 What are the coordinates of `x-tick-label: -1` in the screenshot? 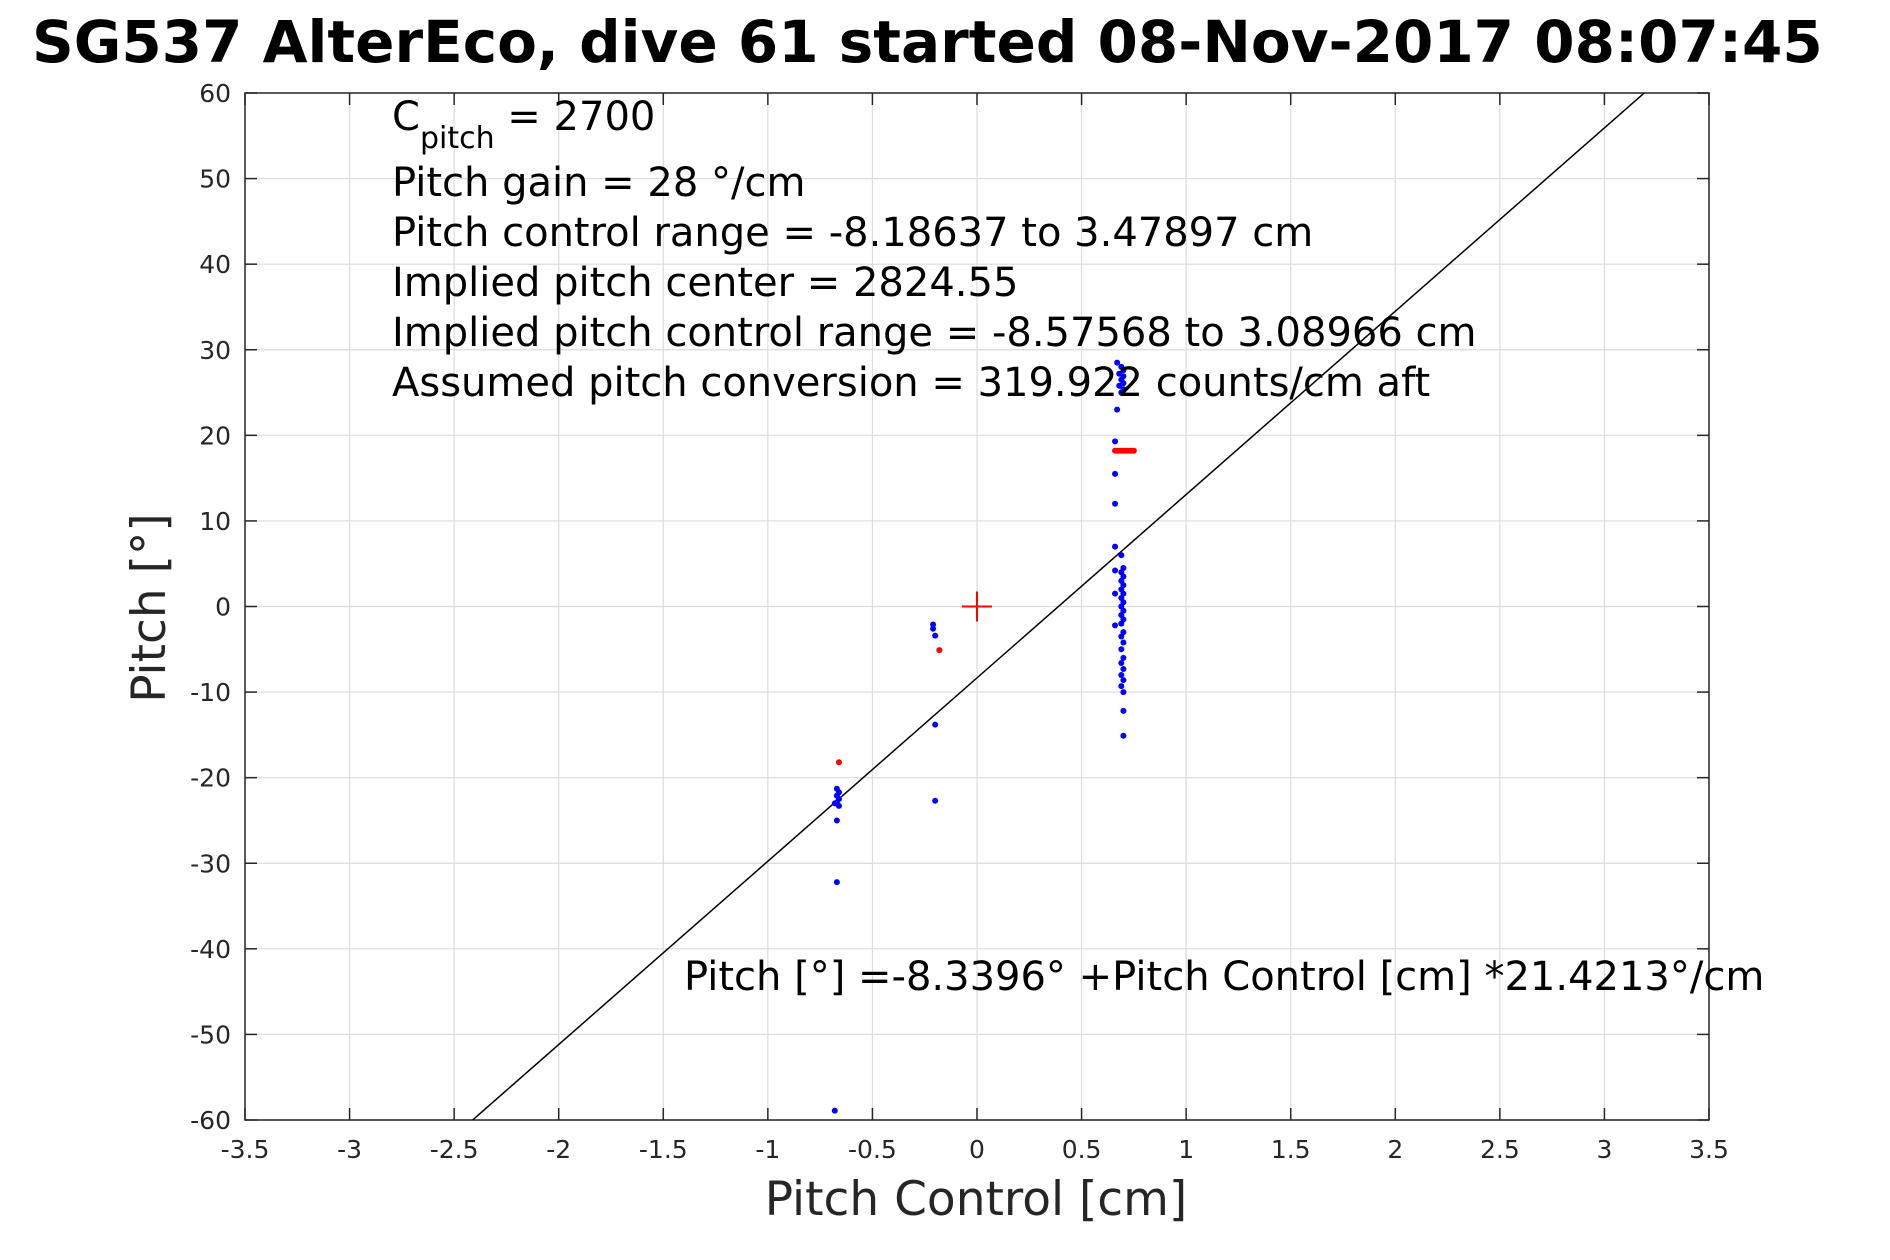 It's located at (767, 1149).